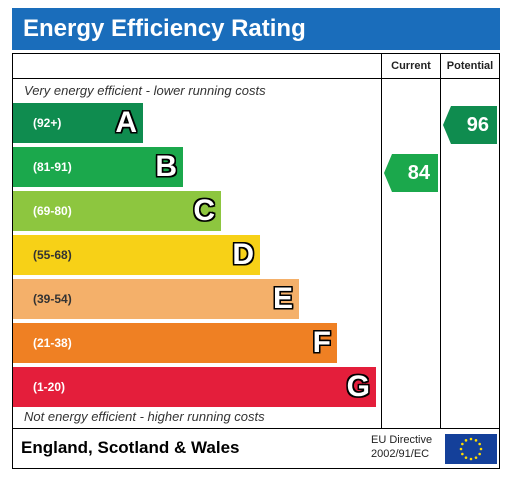 Image resolution: width=508 pixels, height=479 pixels. Describe the element at coordinates (358, 386) in the screenshot. I see `band-letter: G` at that location.